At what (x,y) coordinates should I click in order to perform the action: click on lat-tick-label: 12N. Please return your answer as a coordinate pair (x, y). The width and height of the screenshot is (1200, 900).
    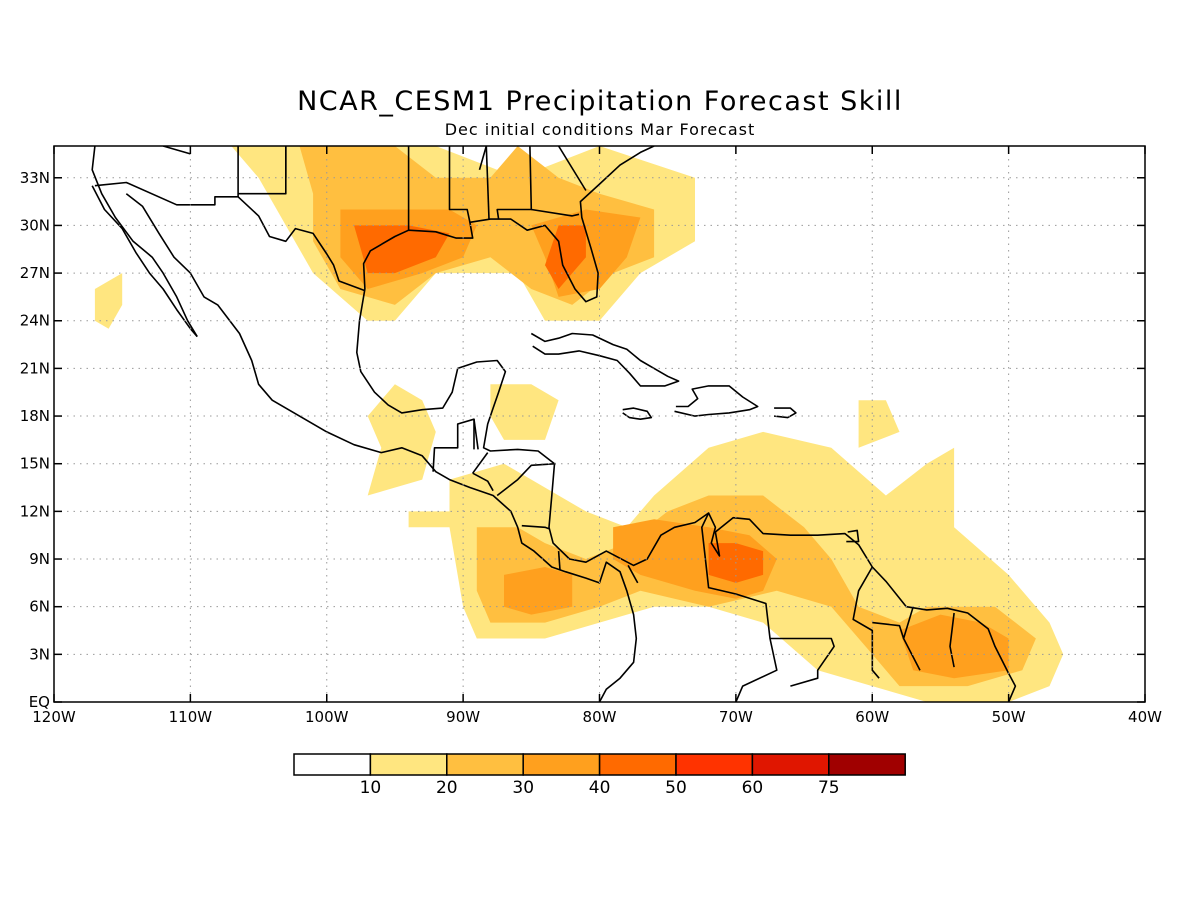
    Looking at the image, I should click on (35, 511).